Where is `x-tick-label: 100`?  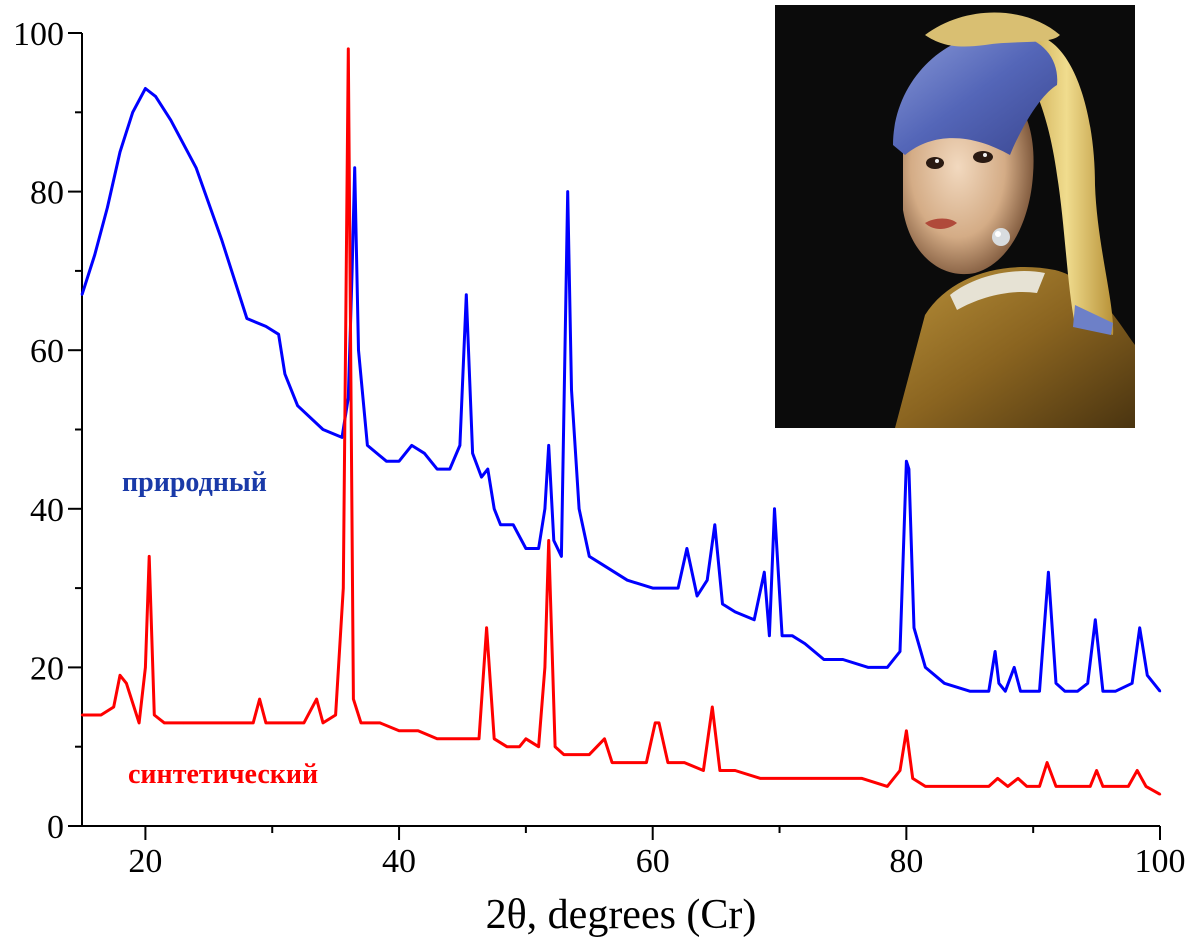
x-tick-label: 100 is located at coordinates (1160, 861).